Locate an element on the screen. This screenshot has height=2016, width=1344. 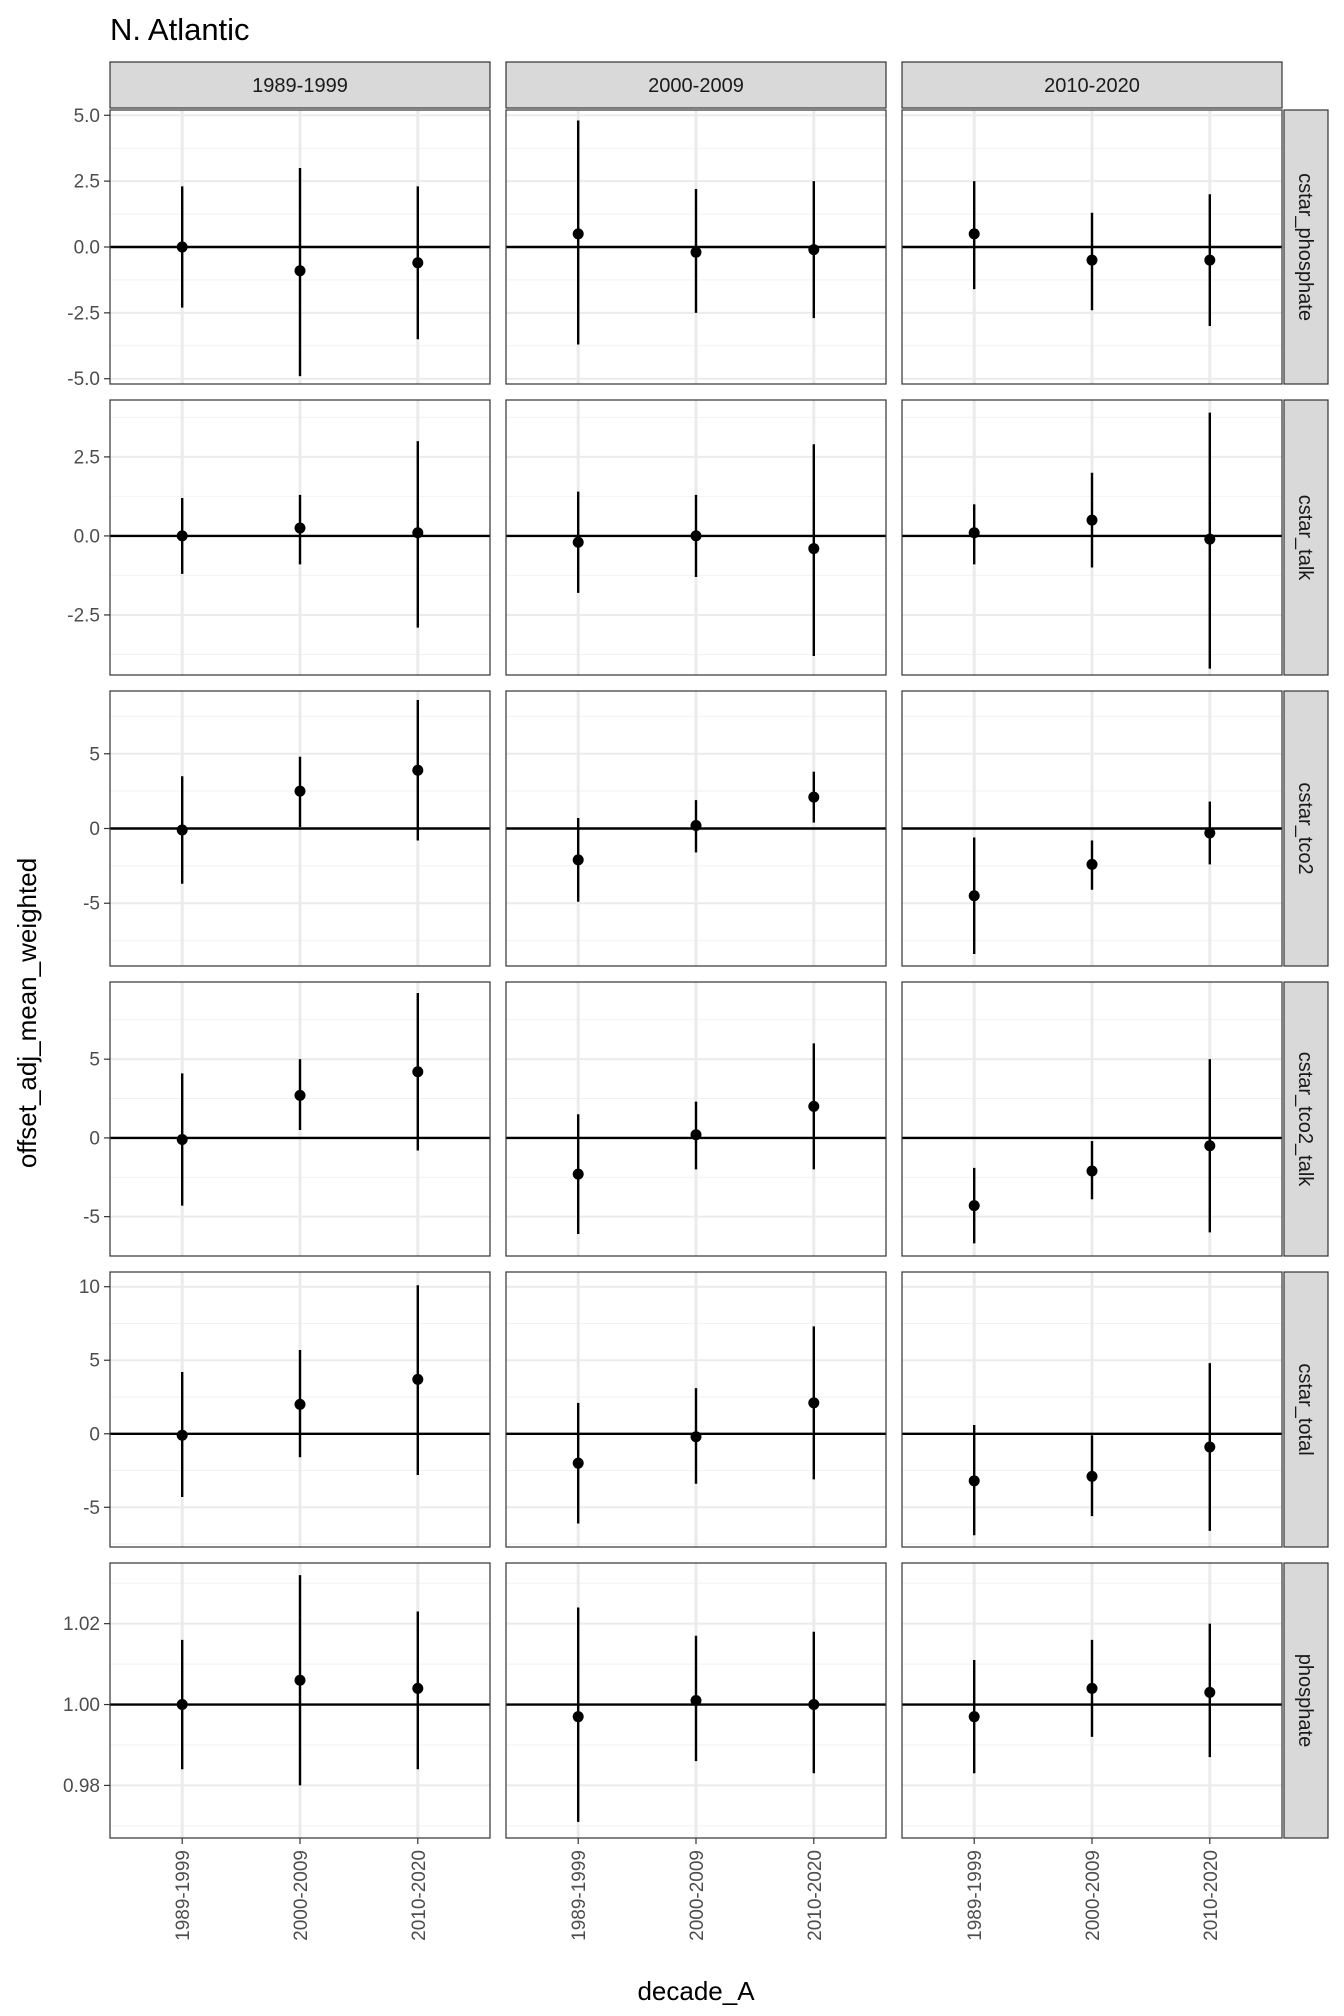
row-strip-label: cstar_tco2 is located at coordinates (1305, 828).